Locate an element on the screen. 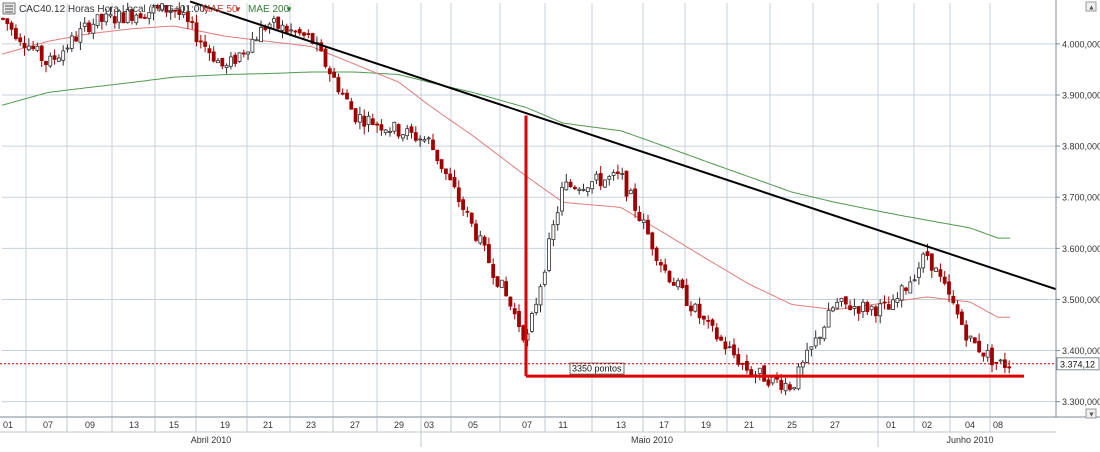  ma200-label: MAE 200 is located at coordinates (269, 9).